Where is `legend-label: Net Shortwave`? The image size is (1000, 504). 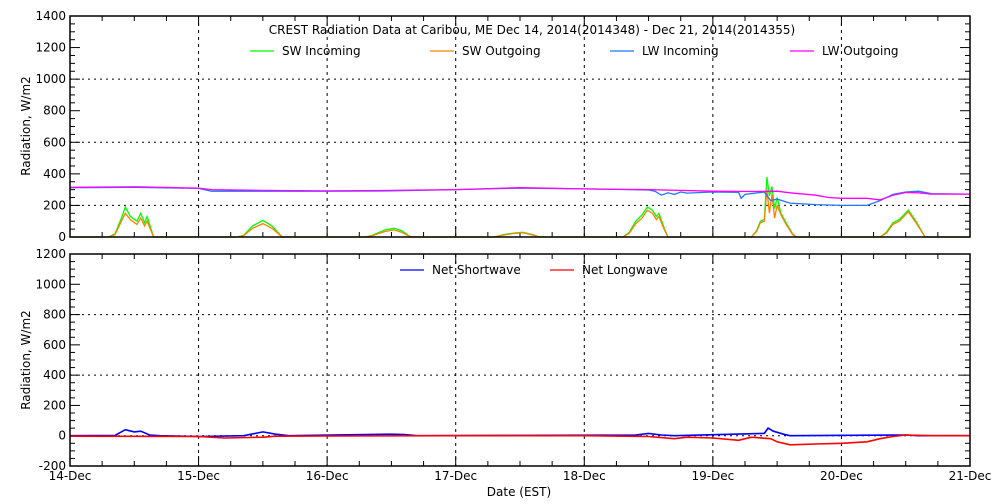
legend-label: Net Shortwave is located at coordinates (476, 270).